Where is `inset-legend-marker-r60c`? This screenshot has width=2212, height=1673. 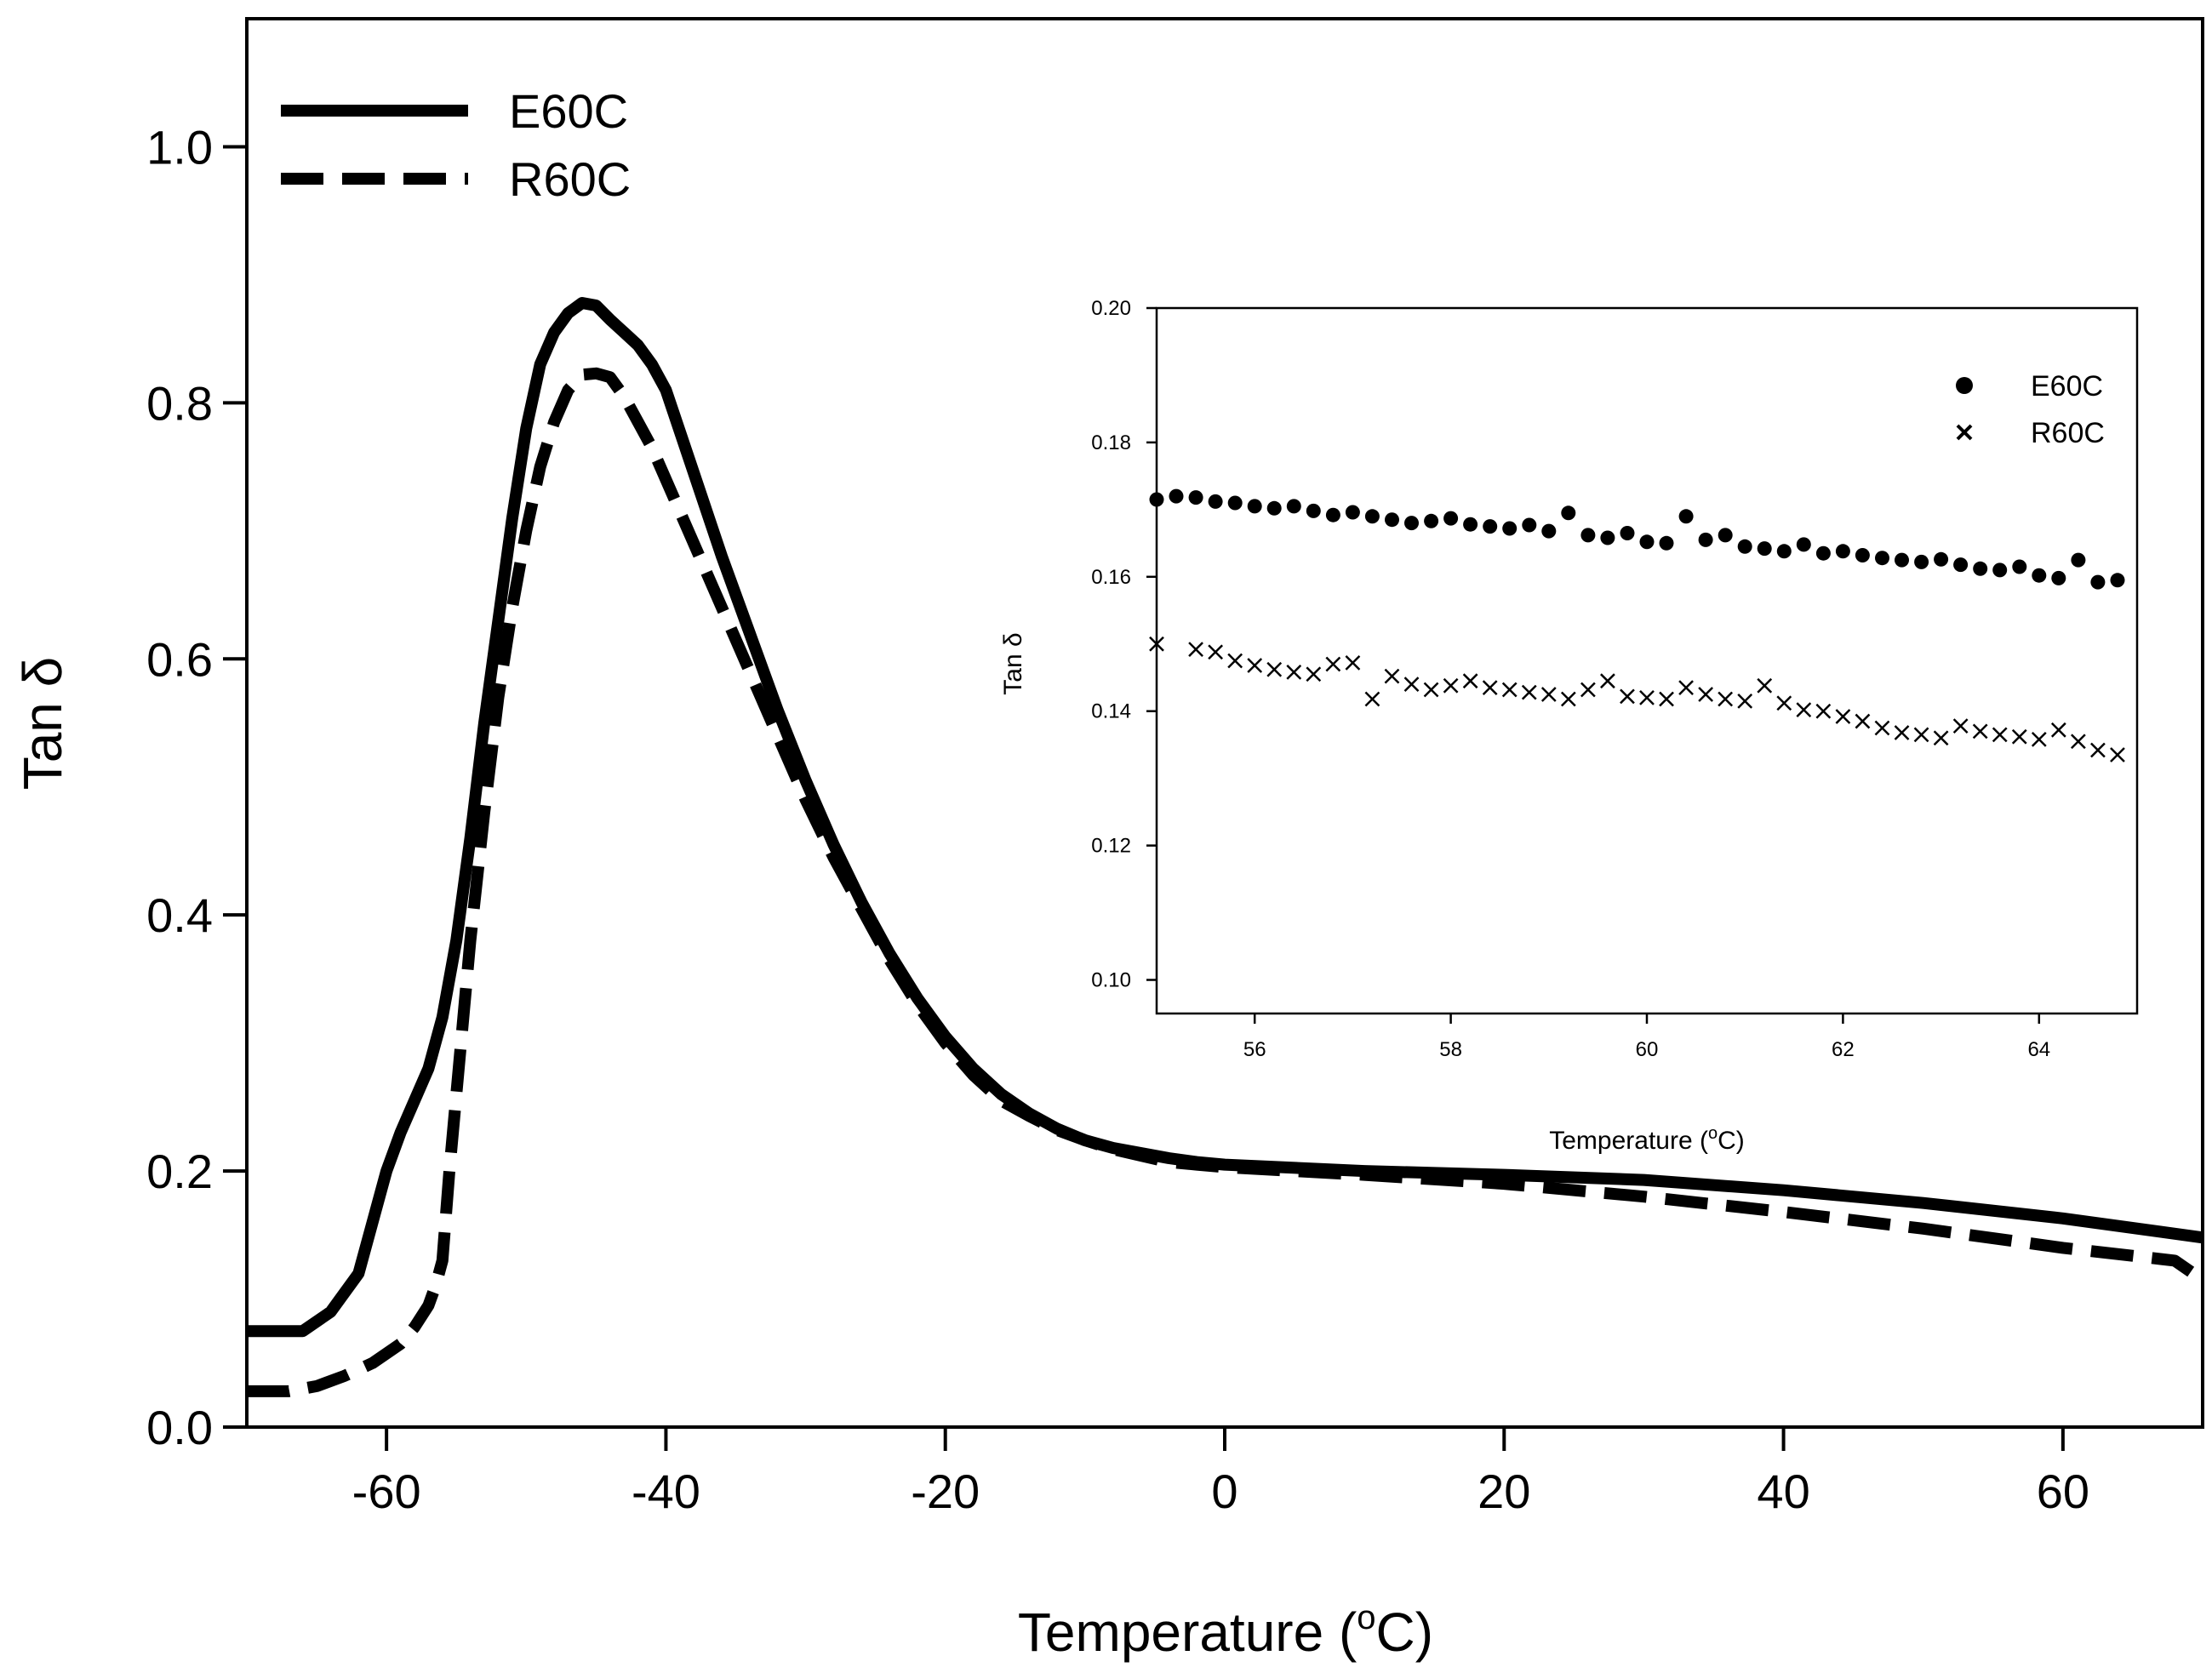
inset-legend-marker-r60c is located at coordinates (1964, 432).